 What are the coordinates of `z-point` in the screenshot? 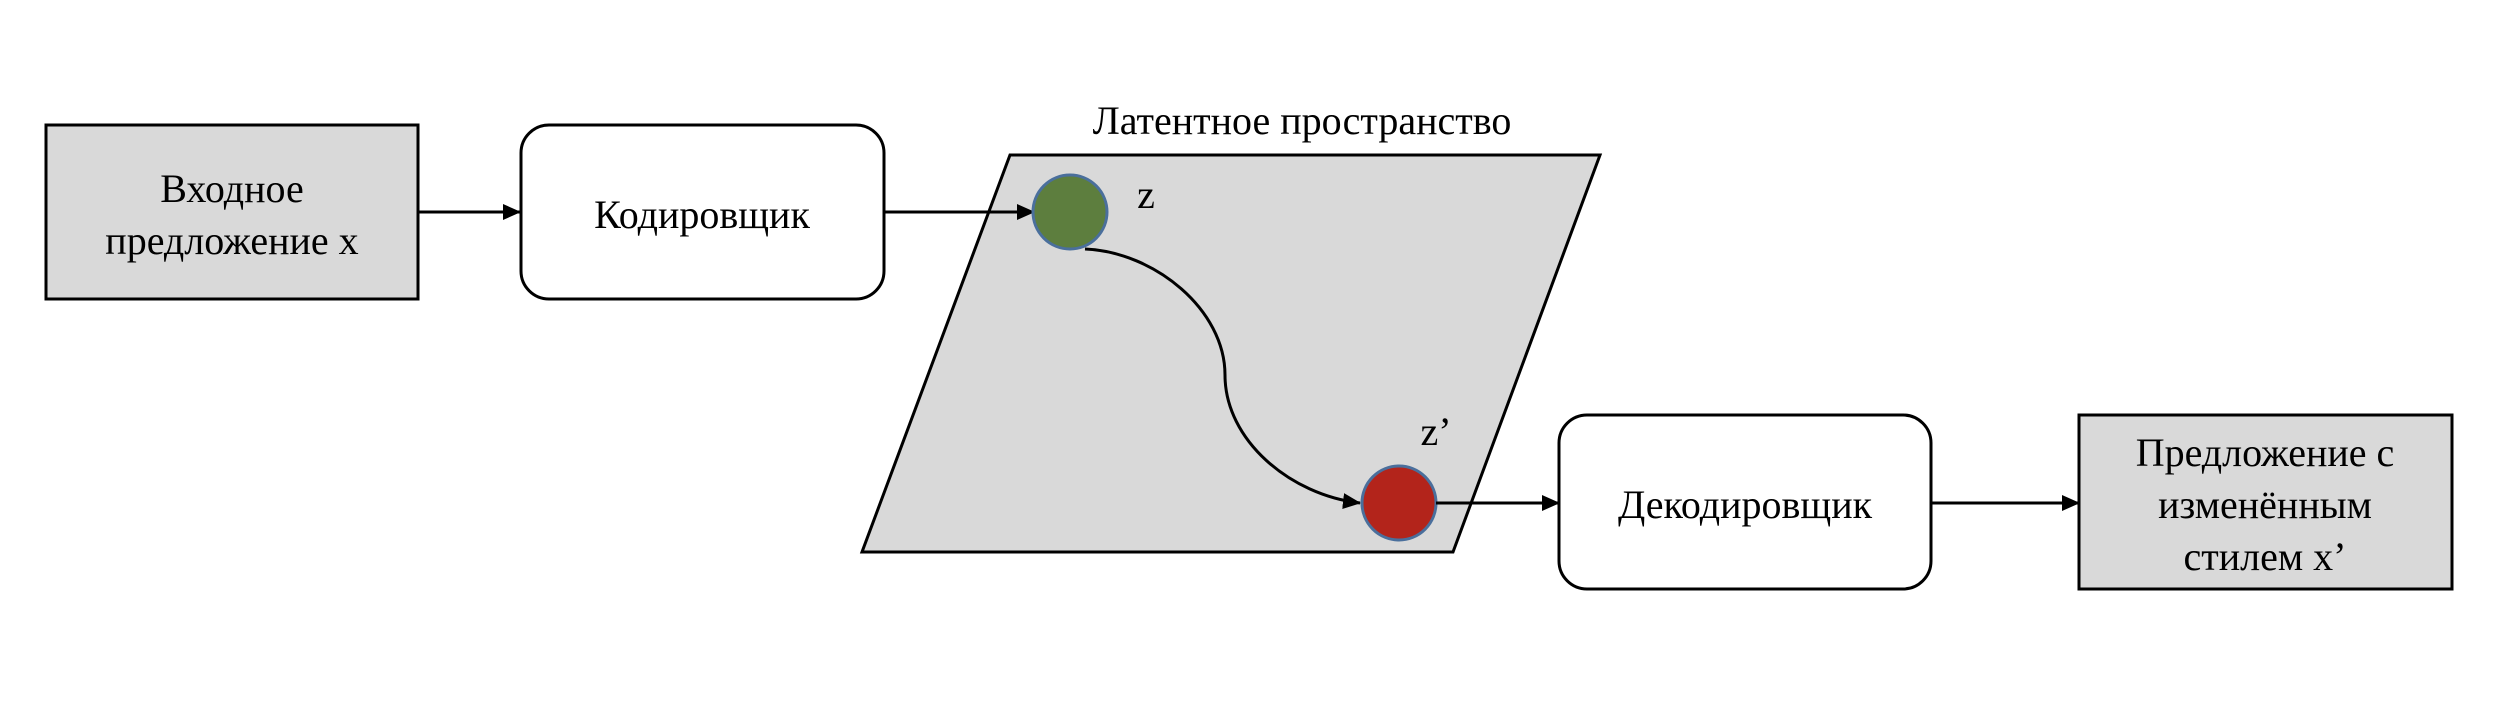 It's located at (1070, 212).